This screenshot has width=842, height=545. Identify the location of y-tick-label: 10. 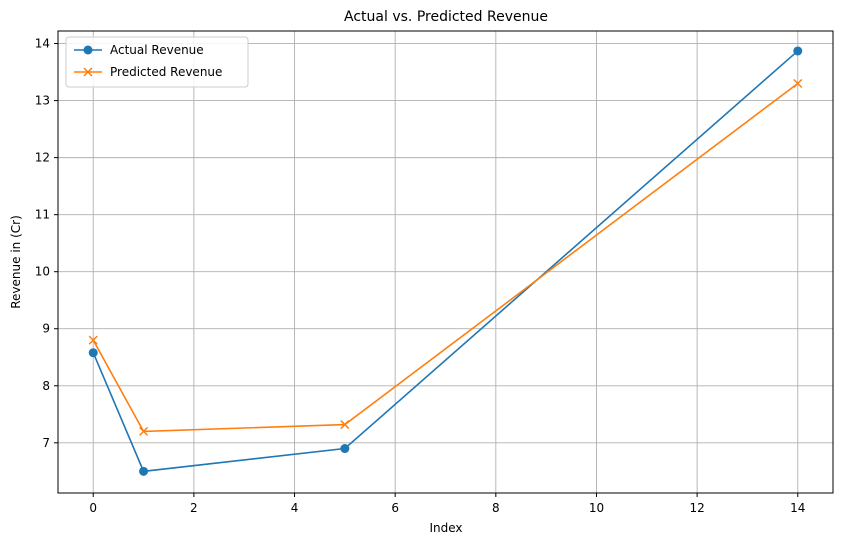
(42, 272).